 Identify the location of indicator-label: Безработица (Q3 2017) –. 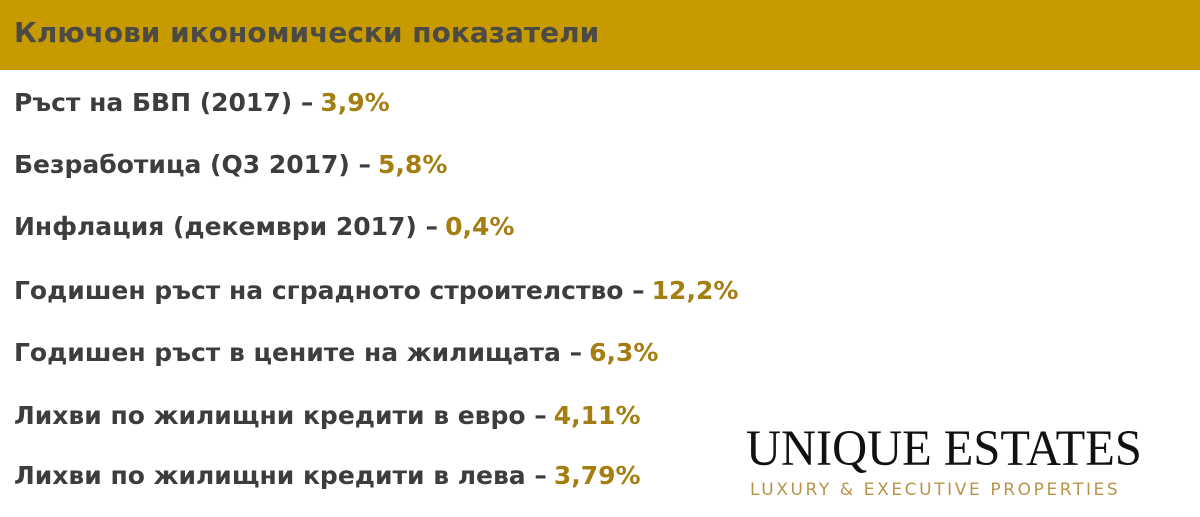
(193, 164).